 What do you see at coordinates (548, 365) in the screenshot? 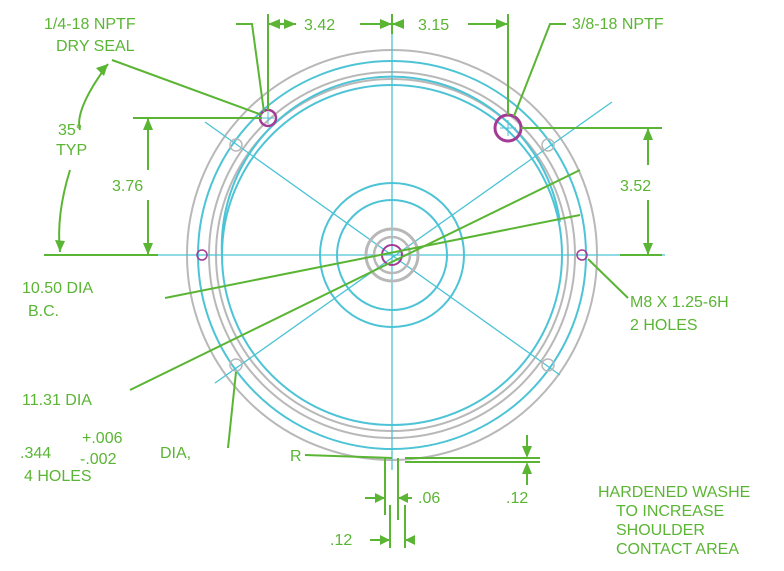
I see `bolt-hole-lower-right` at bounding box center [548, 365].